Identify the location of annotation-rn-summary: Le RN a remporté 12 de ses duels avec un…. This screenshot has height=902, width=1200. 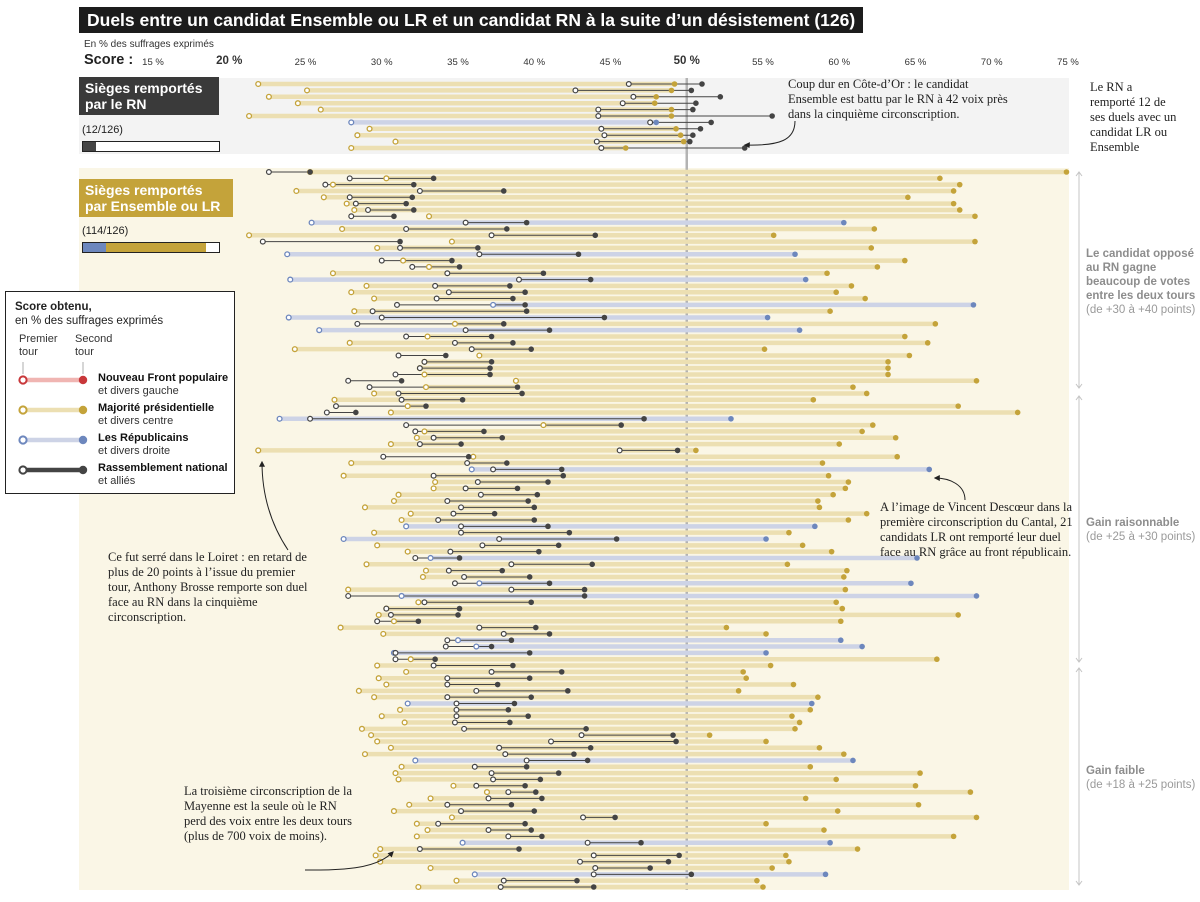
(1133, 117).